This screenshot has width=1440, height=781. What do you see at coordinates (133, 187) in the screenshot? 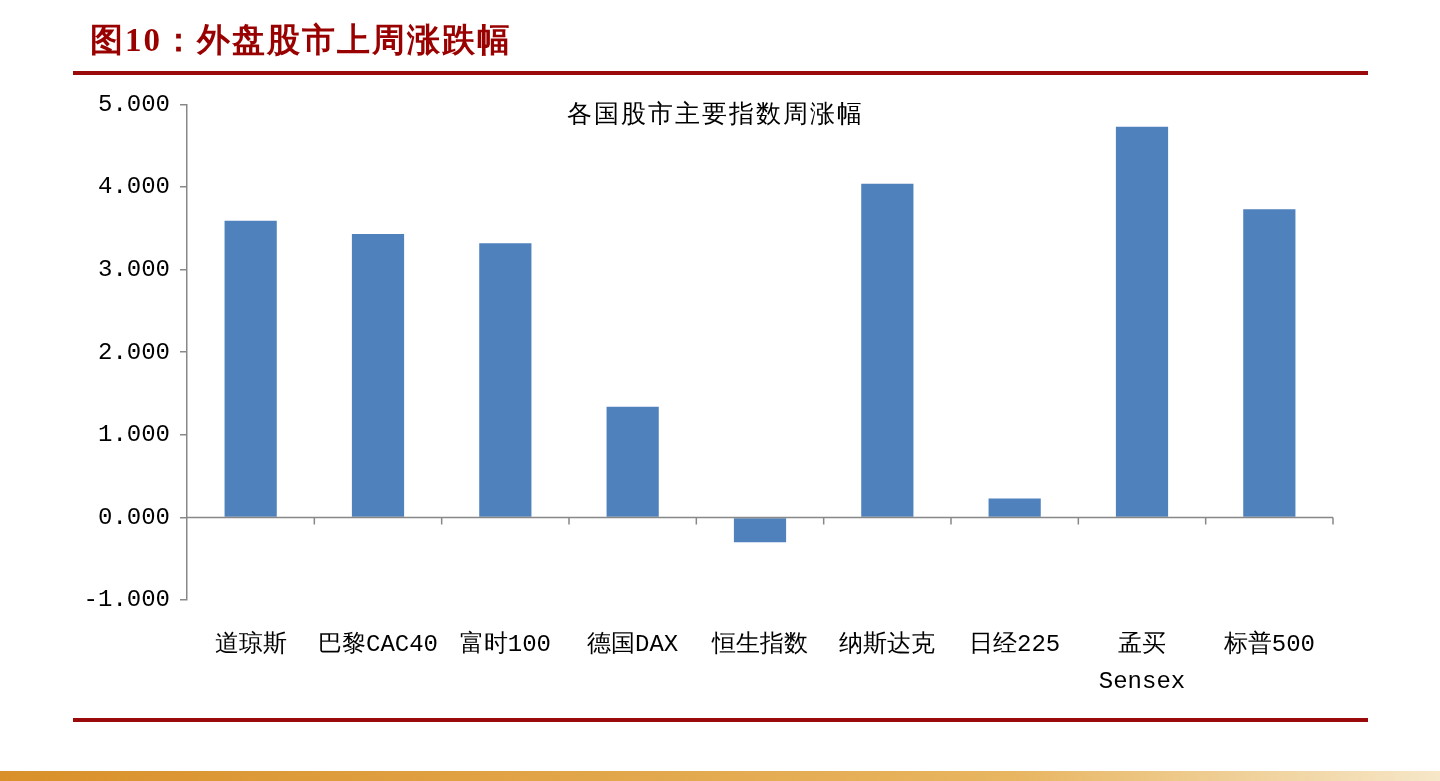
I see `y-tick-label: 4.000` at bounding box center [133, 187].